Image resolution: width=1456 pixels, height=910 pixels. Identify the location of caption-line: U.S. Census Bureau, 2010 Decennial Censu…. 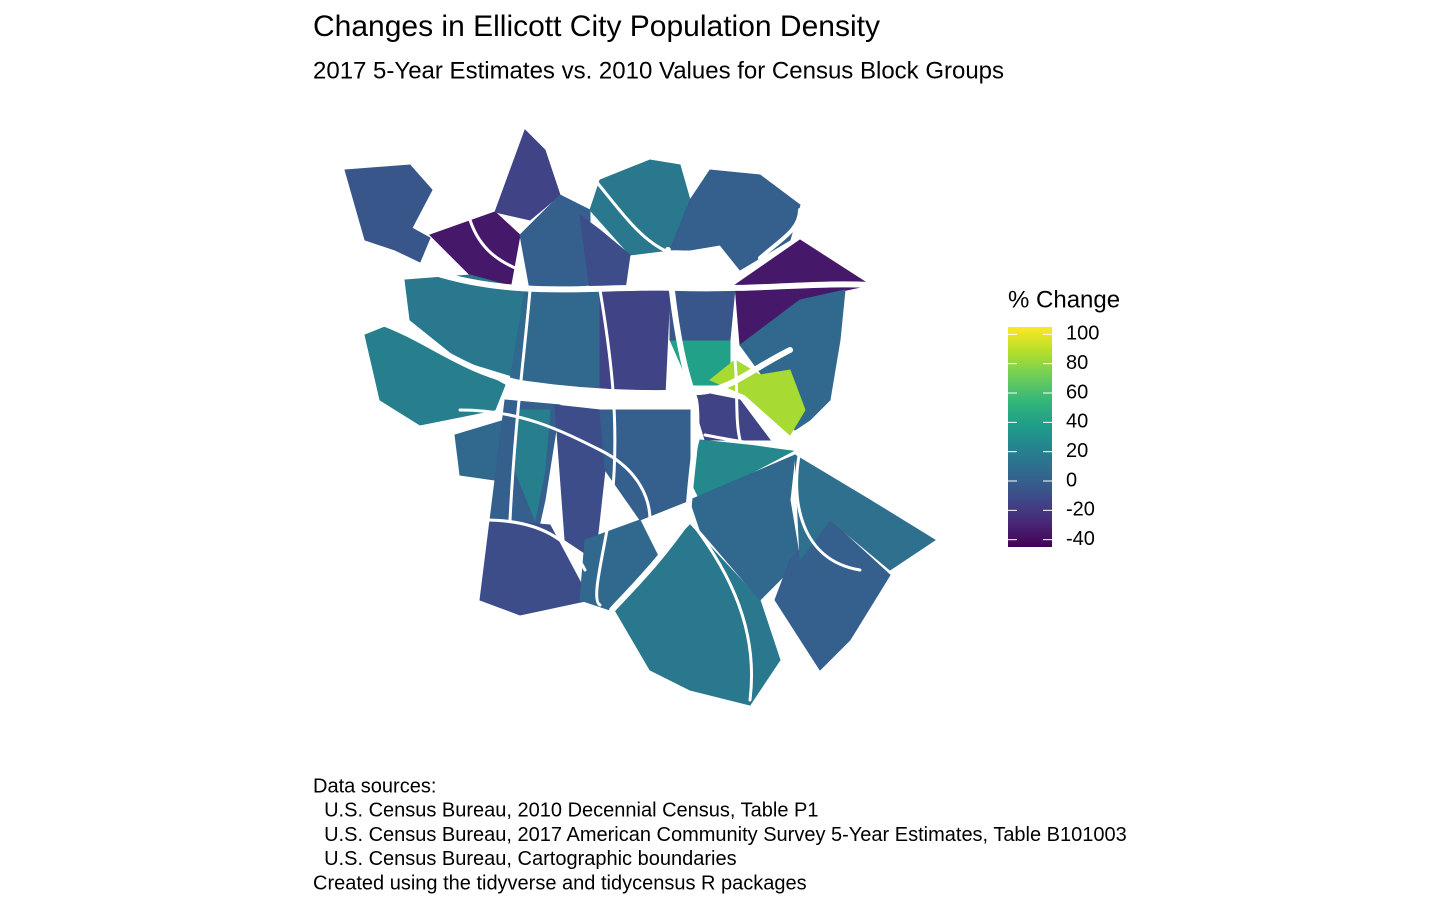
(566, 811).